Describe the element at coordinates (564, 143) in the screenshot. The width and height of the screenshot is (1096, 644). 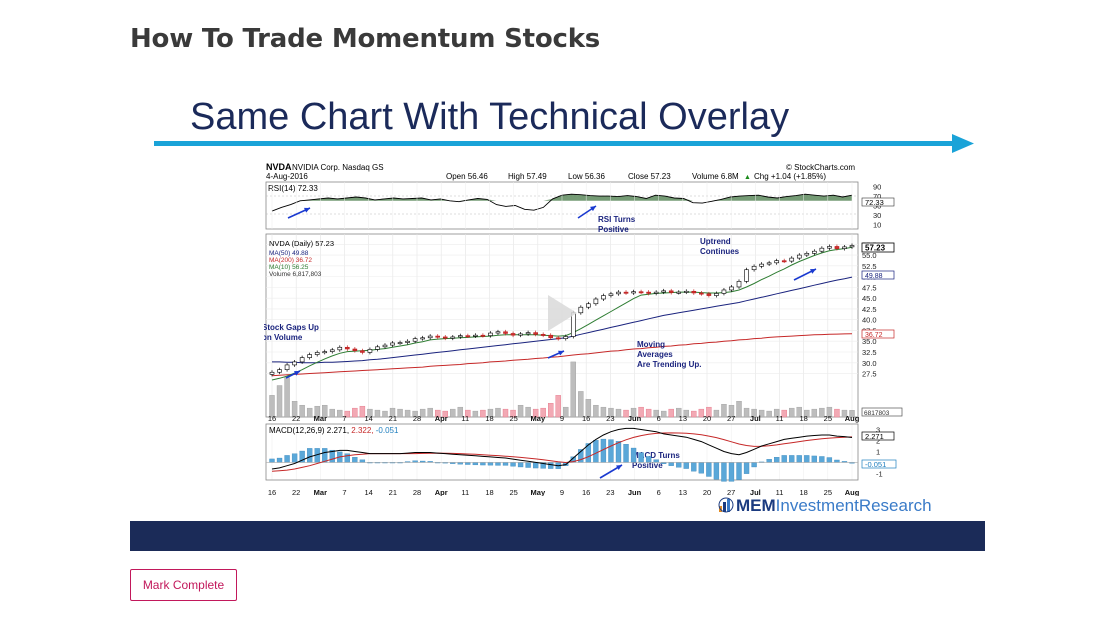
I see `slide-arrow-icon` at that location.